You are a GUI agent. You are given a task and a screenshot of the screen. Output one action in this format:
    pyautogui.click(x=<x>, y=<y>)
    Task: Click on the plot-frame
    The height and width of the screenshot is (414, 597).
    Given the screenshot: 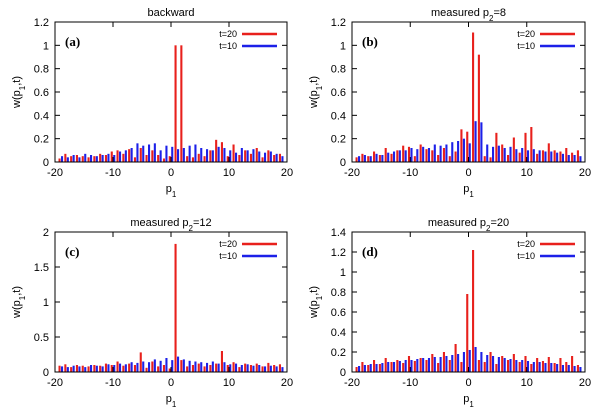 What is the action you would take?
    pyautogui.click(x=468, y=92)
    